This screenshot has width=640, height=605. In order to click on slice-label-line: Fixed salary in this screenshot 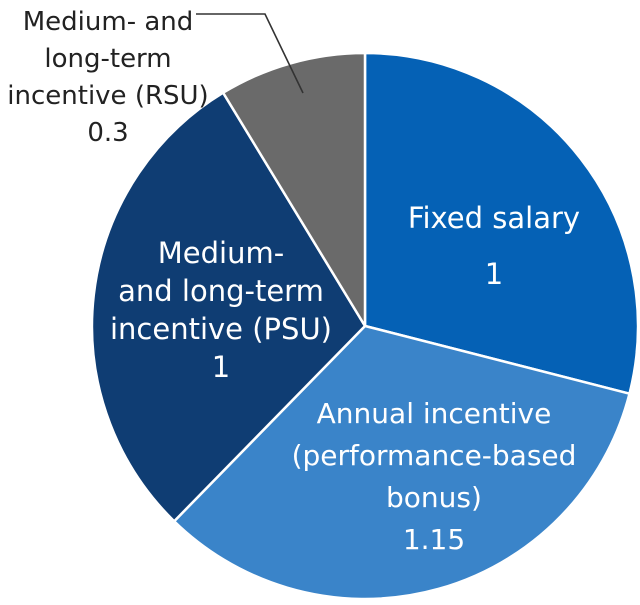, I will do `click(494, 218)`.